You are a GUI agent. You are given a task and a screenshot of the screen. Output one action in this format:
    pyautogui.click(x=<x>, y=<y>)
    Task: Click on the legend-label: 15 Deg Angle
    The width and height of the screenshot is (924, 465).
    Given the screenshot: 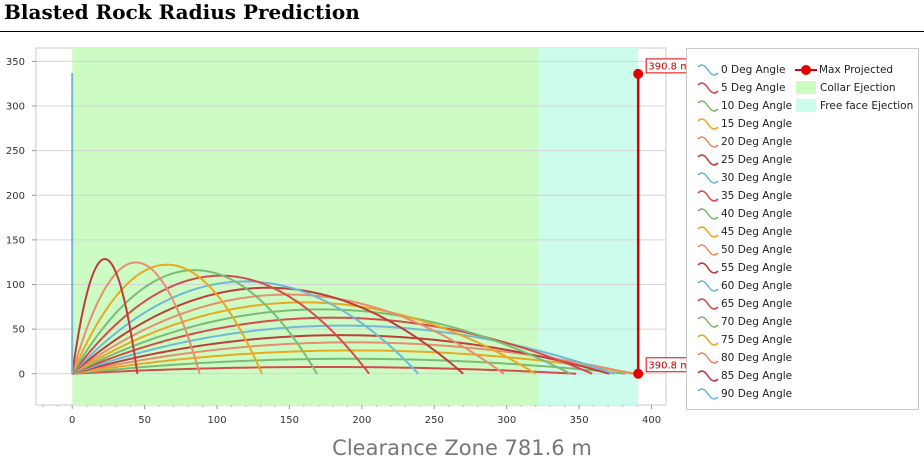 What is the action you would take?
    pyautogui.click(x=757, y=123)
    